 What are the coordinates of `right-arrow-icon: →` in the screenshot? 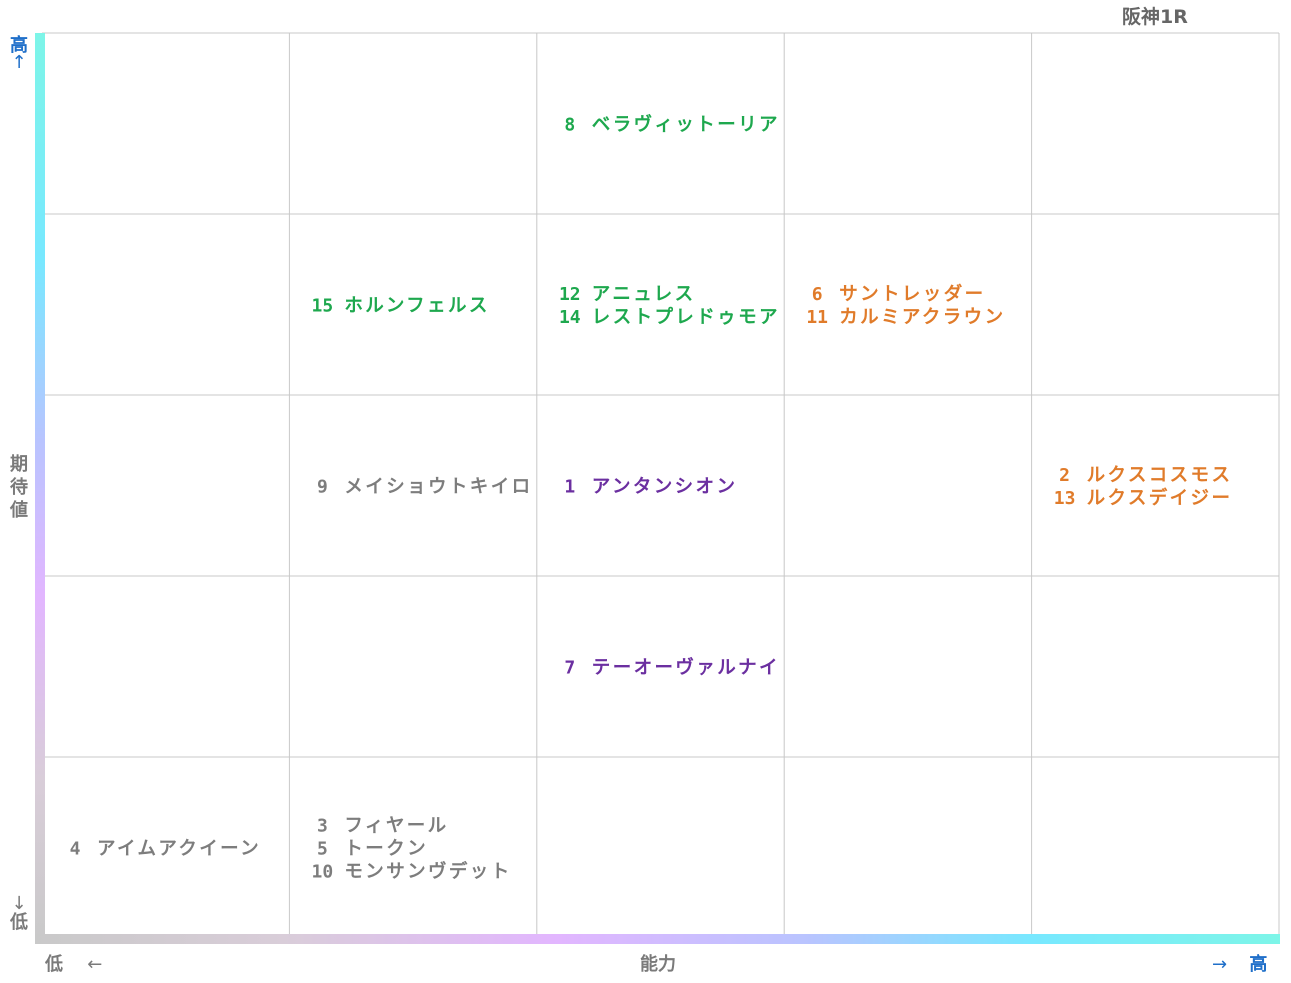 It's located at (1220, 964).